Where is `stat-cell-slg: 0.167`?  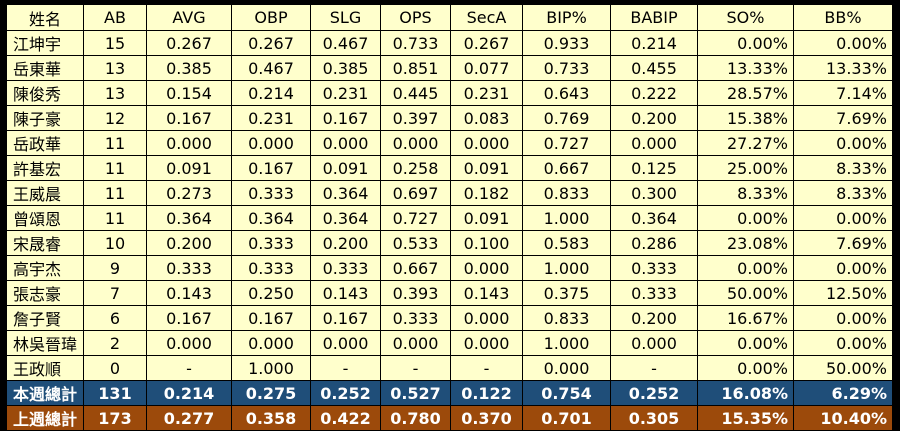
stat-cell-slg: 0.167 is located at coordinates (345, 118).